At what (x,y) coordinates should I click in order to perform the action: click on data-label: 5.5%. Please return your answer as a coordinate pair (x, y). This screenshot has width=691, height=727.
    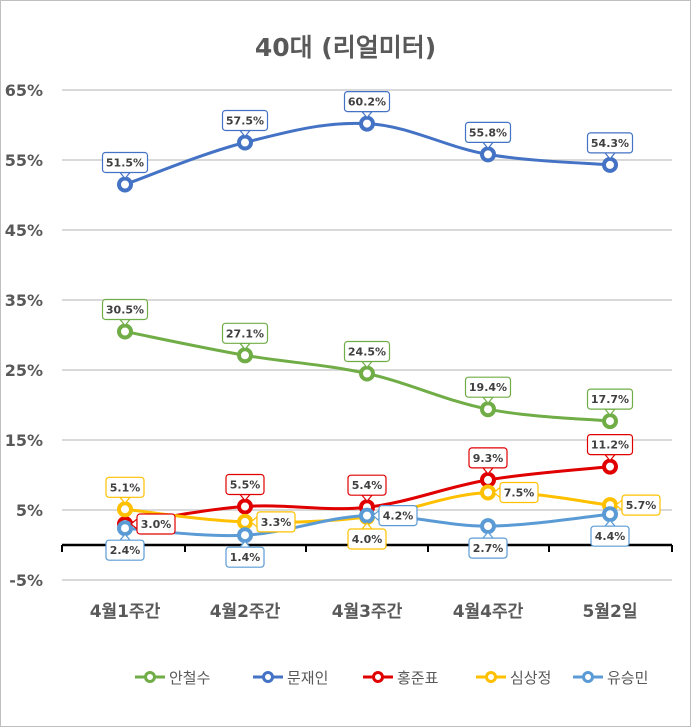
    Looking at the image, I should click on (245, 487).